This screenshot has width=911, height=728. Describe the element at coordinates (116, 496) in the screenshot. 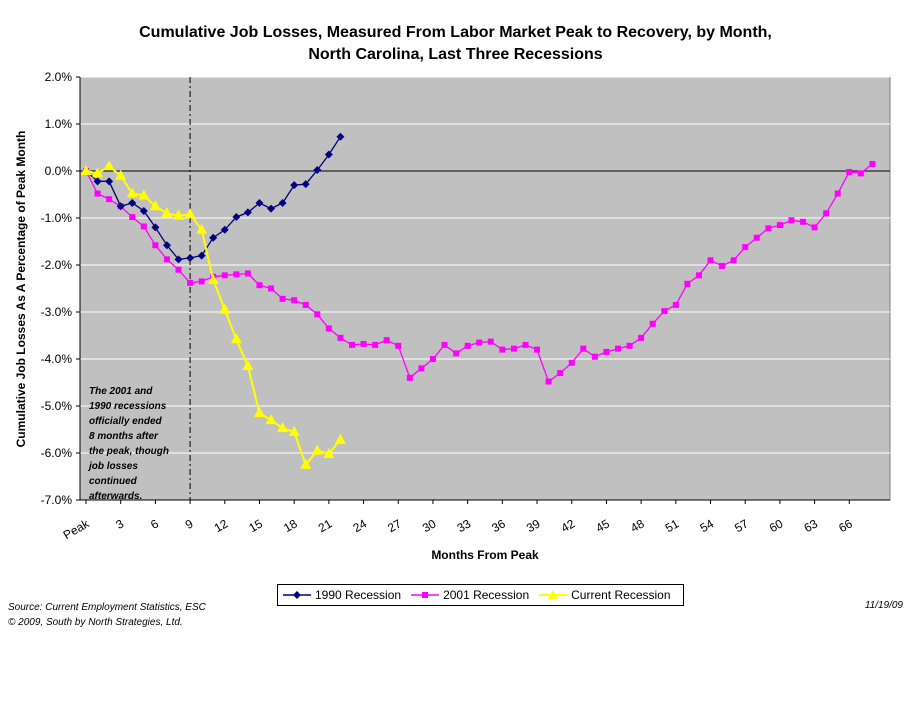

I see `annotation-line: afterwards.` at that location.